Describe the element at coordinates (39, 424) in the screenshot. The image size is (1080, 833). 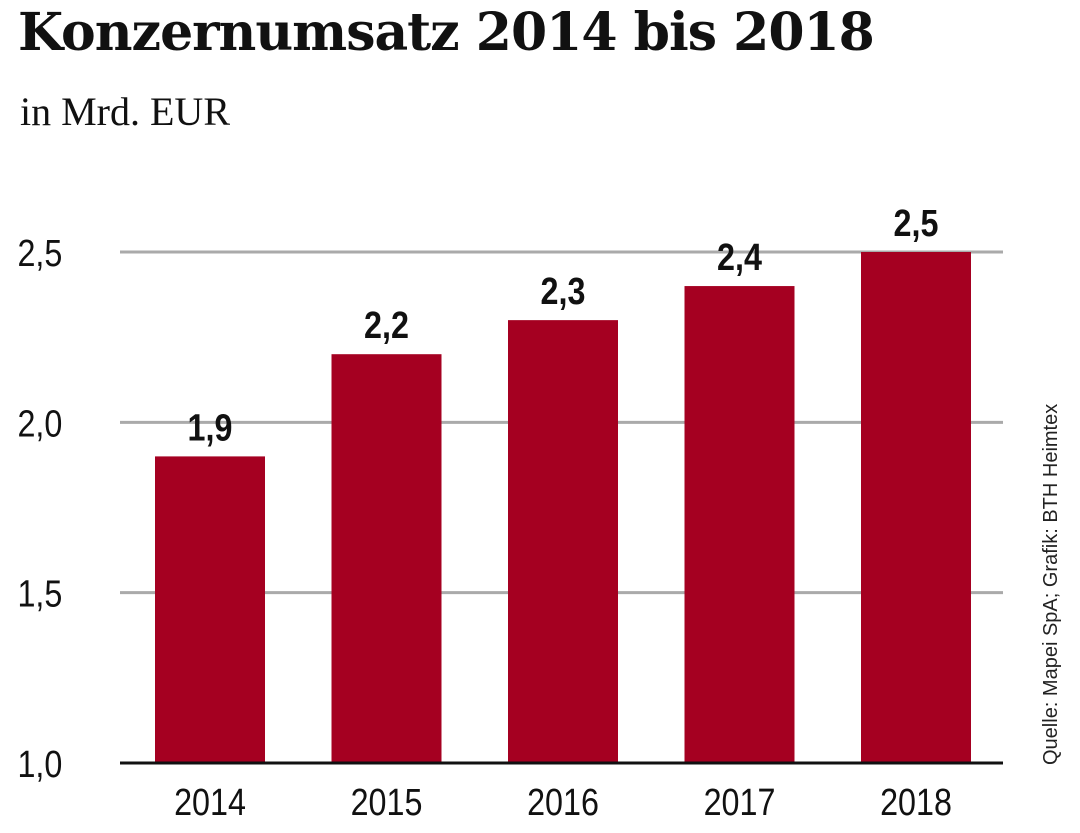
I see `y-tick-label: 2,0` at that location.